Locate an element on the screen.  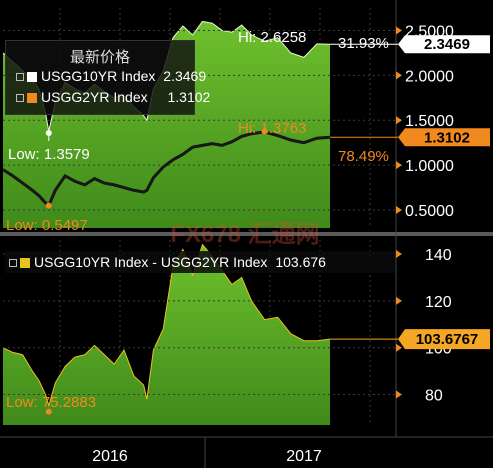
annotation-low-2yr: Low: 0.5497 is located at coordinates (47, 225).